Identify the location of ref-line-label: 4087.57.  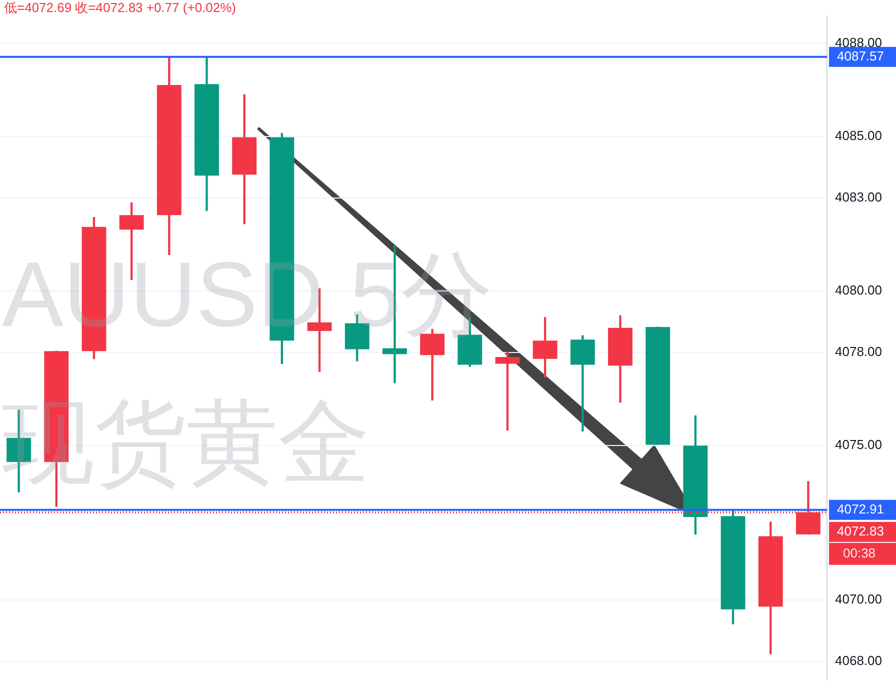
(860, 56).